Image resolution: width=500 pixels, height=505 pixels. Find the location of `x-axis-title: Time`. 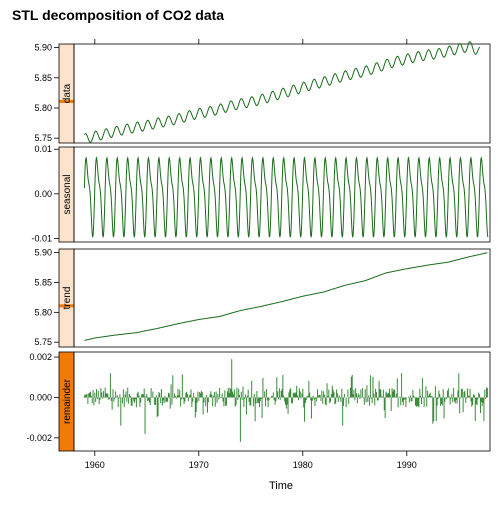

x-axis-title: Time is located at coordinates (281, 486).